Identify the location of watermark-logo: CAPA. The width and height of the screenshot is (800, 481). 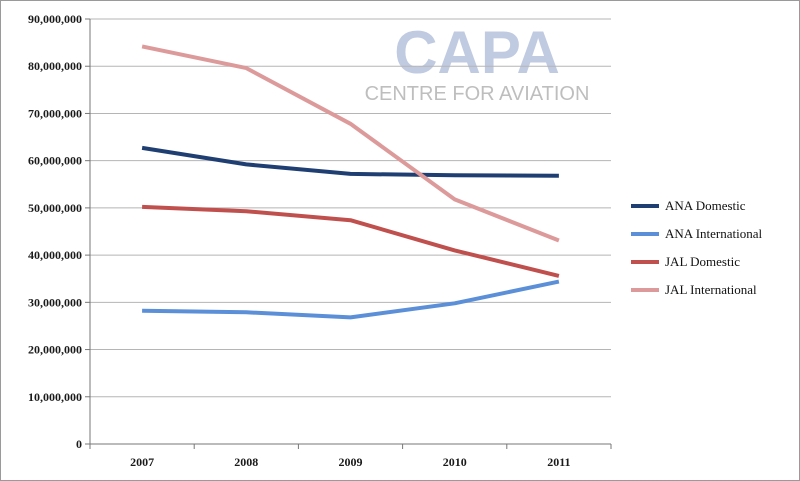
(477, 52).